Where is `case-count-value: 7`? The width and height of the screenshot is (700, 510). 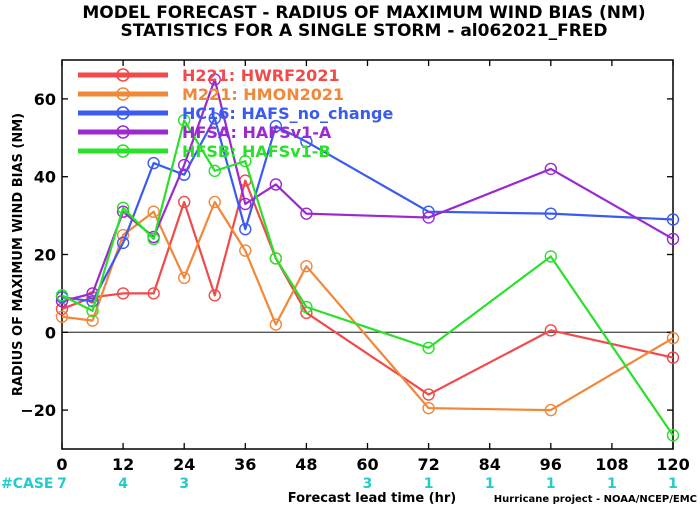 case-count-value: 7 is located at coordinates (62, 484).